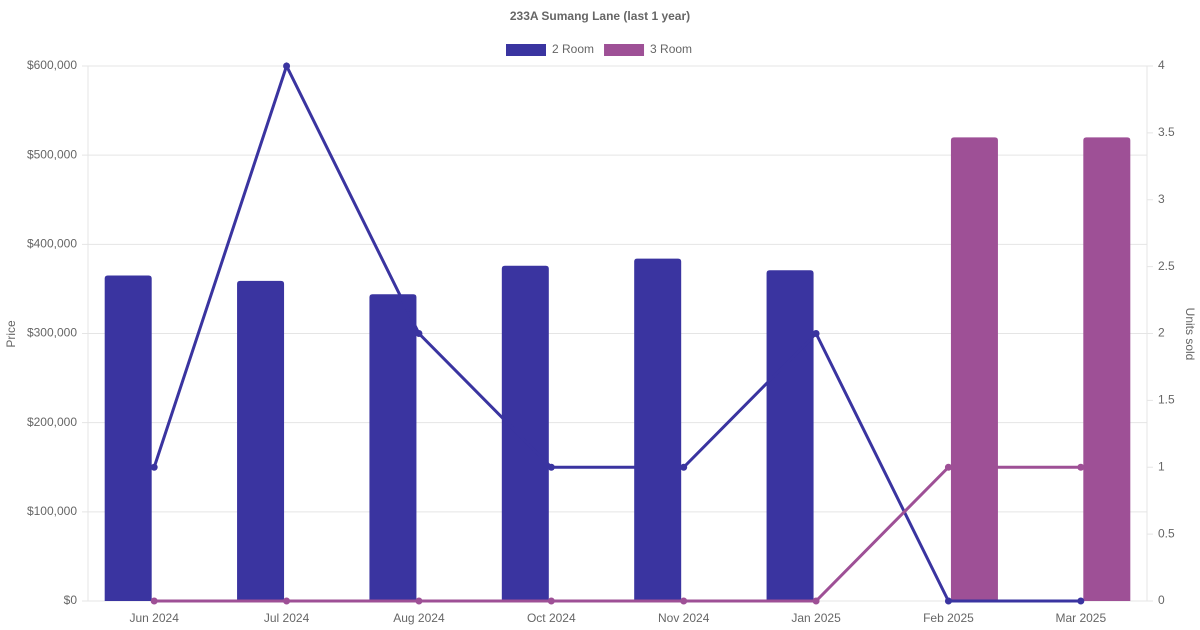 This screenshot has height=630, width=1200. Describe the element at coordinates (1190, 334) in the screenshot. I see `y2-axis-label: Units sold` at that location.